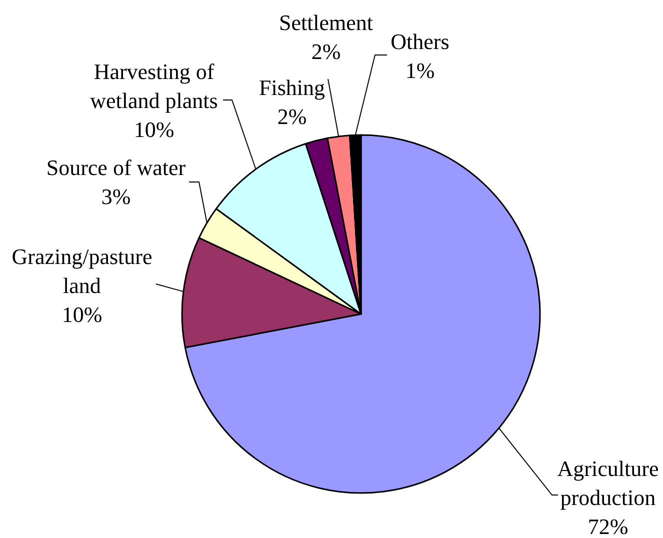  Describe the element at coordinates (326, 22) in the screenshot. I see `slice-label: Settlement` at that location.